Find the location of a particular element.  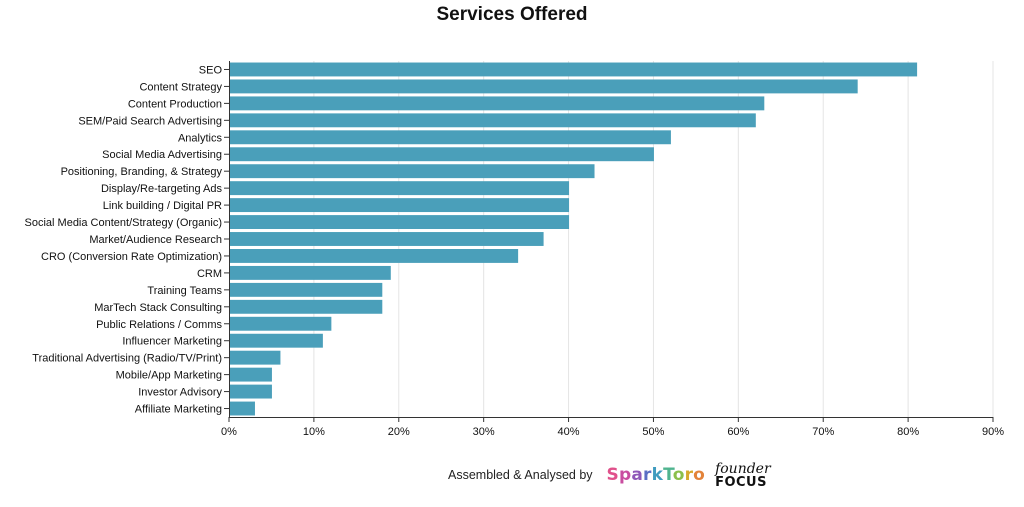

y-tick-label: MarTech Stack Consulting is located at coordinates (158, 308).